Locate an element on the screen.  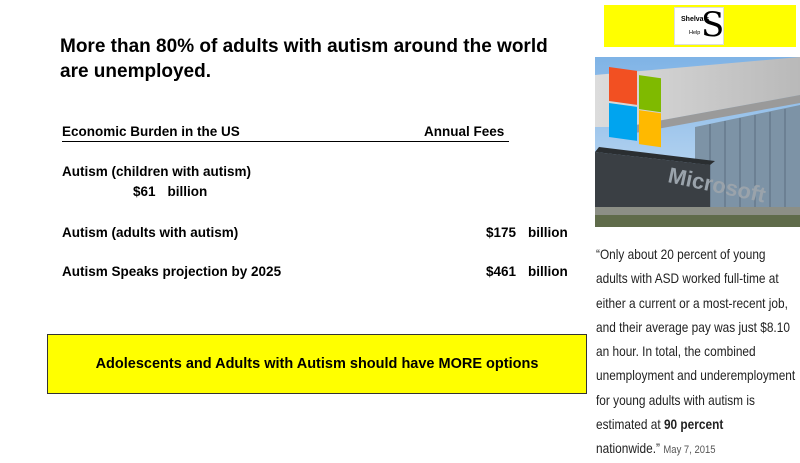
row-amount: $461 is located at coordinates (501, 271).